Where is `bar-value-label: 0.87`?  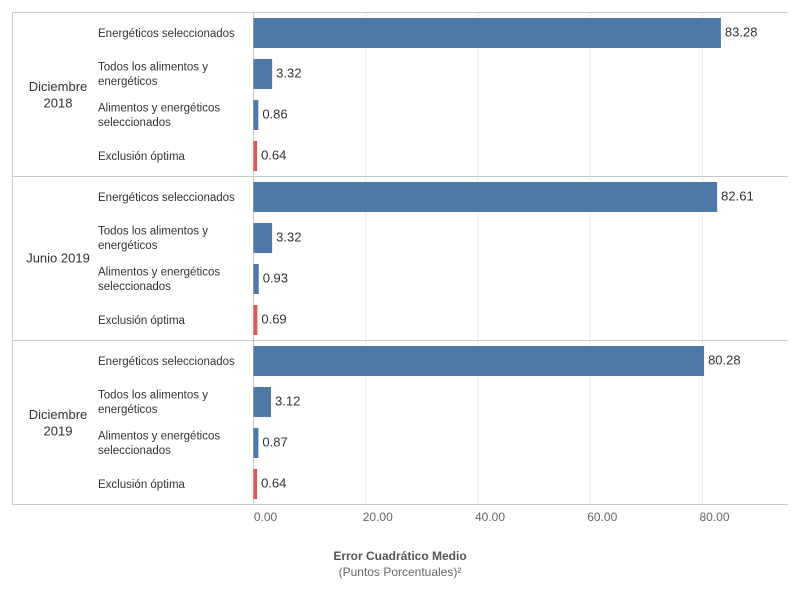 bar-value-label: 0.87 is located at coordinates (274, 441).